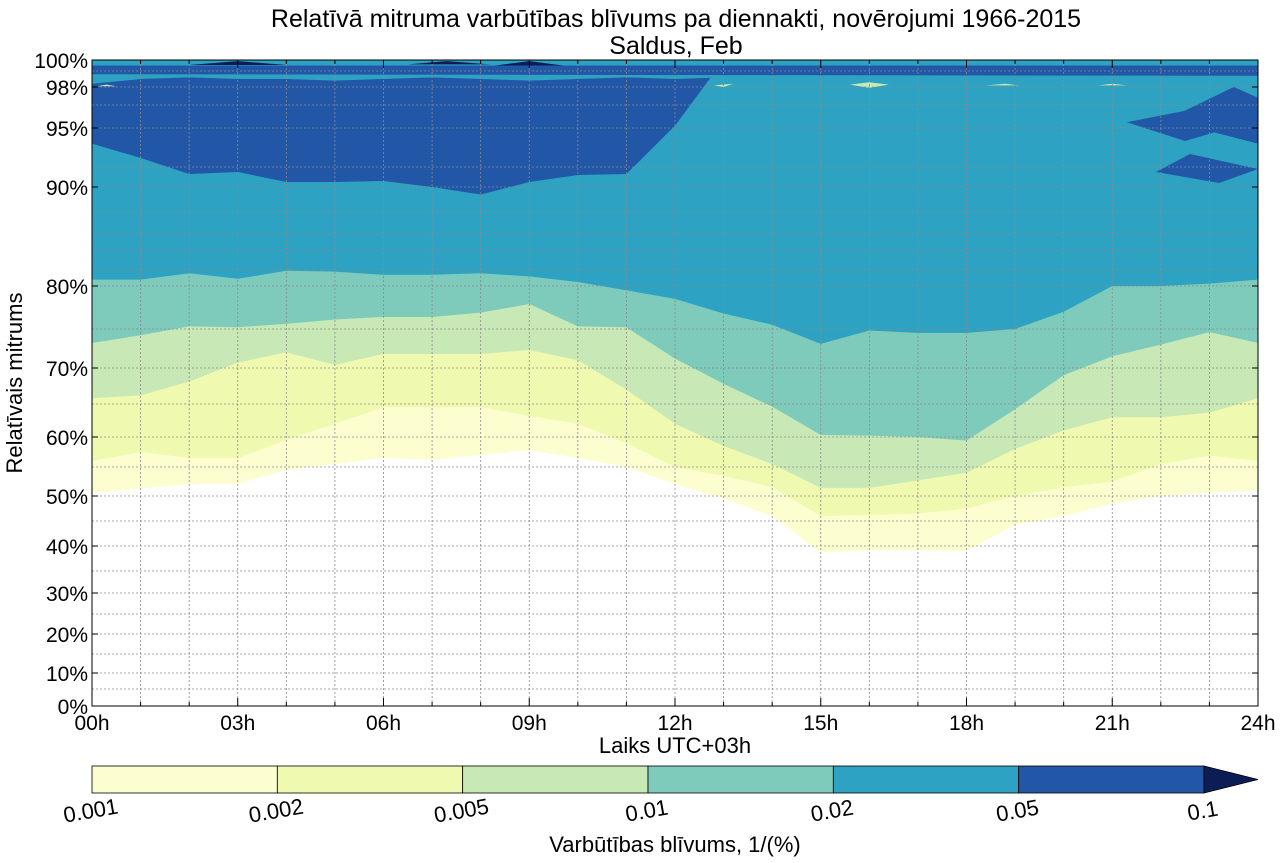 The width and height of the screenshot is (1284, 863). What do you see at coordinates (926, 779) in the screenshot?
I see `colorbar-segment-0.02` at bounding box center [926, 779].